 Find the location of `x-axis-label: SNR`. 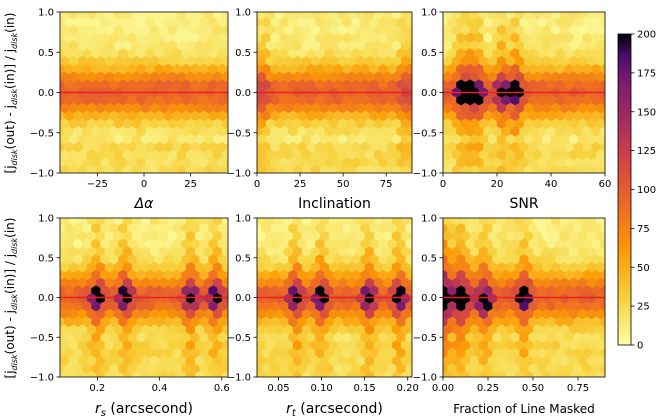

x-axis-label: SNR is located at coordinates (523, 204).